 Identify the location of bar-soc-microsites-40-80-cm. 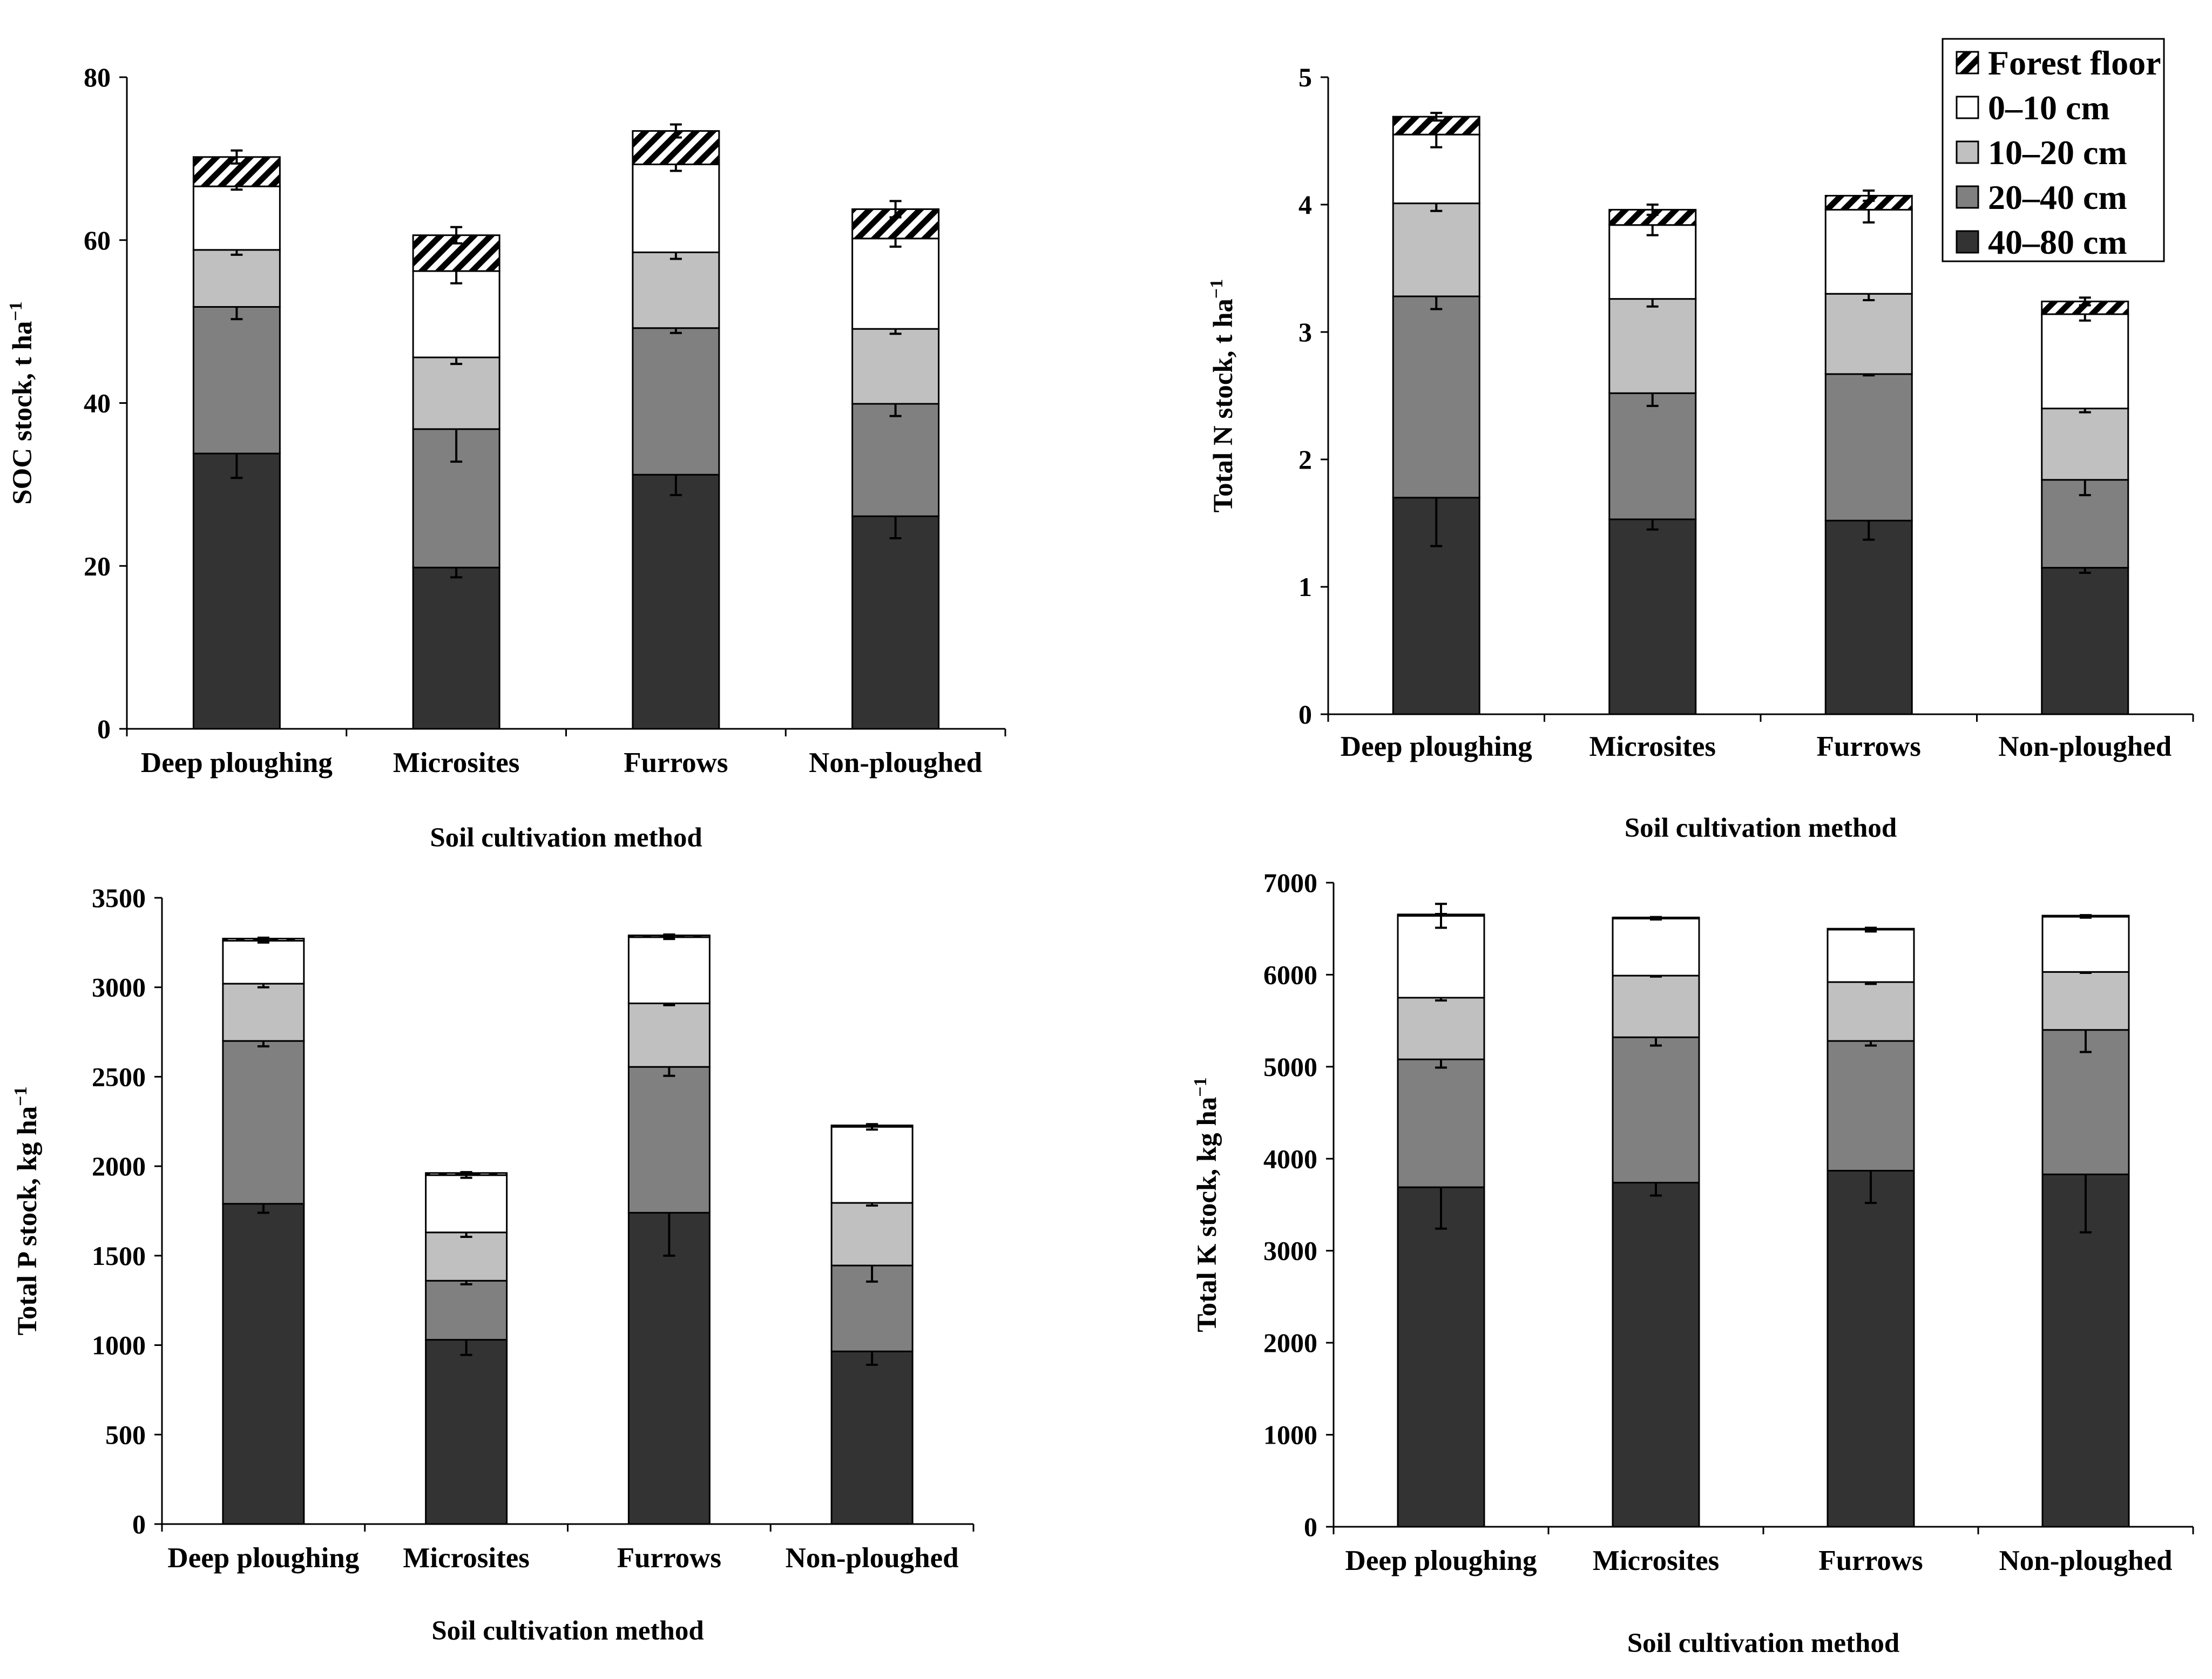
(456, 648).